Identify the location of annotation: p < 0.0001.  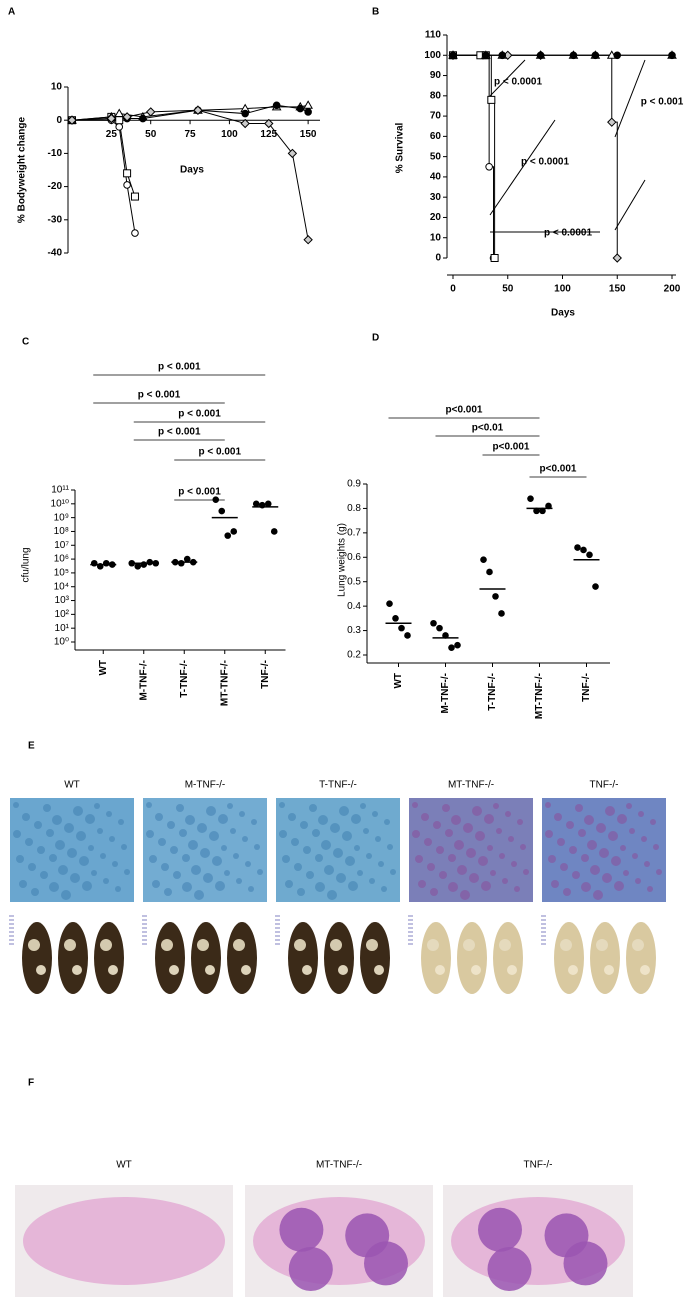
(568, 233).